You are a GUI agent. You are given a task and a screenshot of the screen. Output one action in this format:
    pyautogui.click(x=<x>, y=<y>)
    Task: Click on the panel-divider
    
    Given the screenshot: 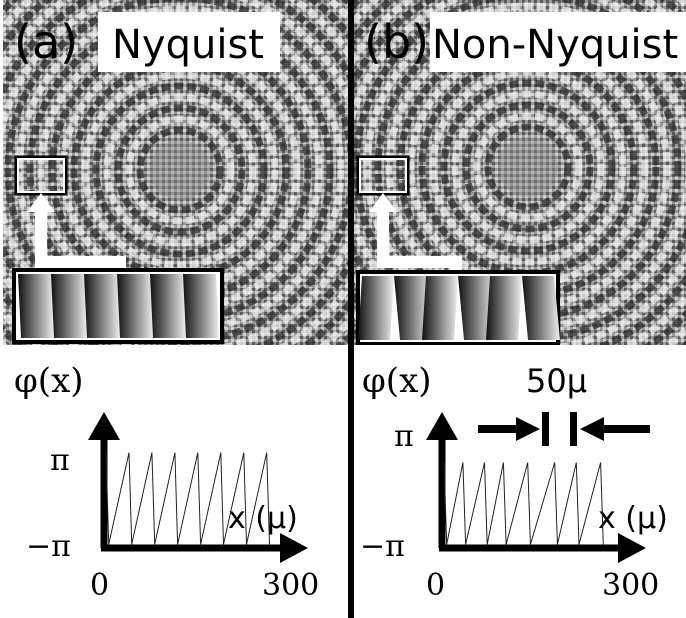 What is the action you would take?
    pyautogui.click(x=351, y=309)
    